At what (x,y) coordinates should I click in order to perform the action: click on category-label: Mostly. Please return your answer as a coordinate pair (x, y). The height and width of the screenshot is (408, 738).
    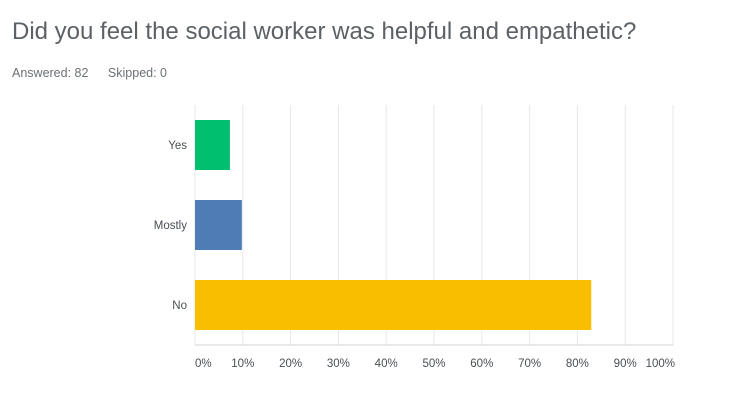
    Looking at the image, I should click on (170, 226).